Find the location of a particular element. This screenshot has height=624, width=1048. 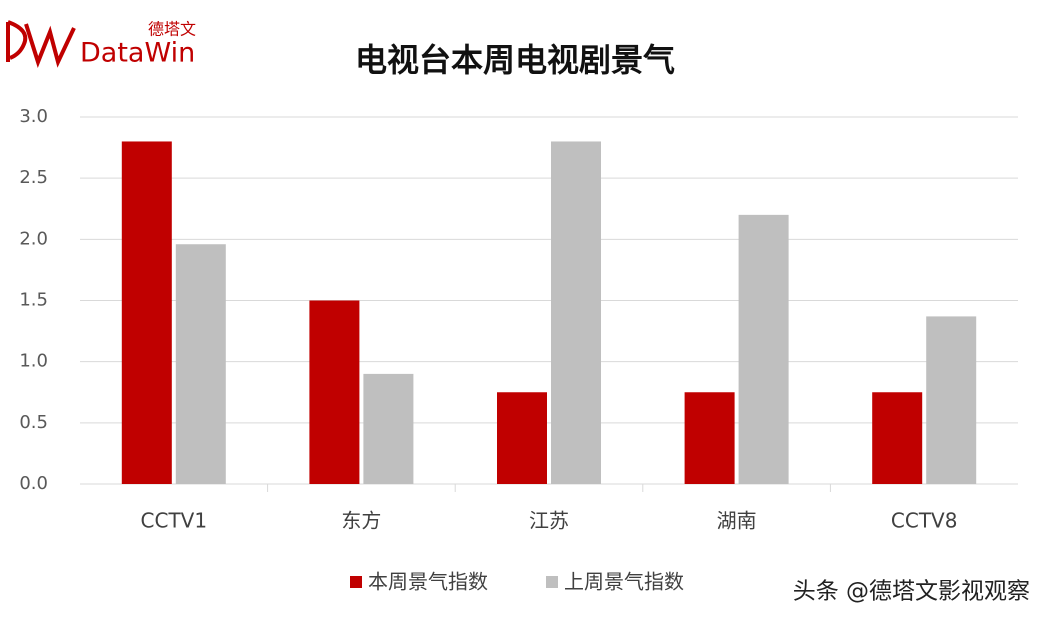

logo-brand: 德塔文 is located at coordinates (172, 29).